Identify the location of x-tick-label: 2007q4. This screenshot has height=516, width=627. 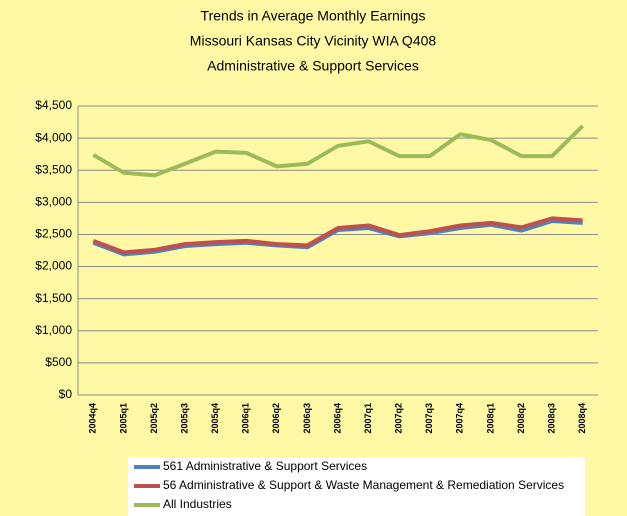
(460, 418).